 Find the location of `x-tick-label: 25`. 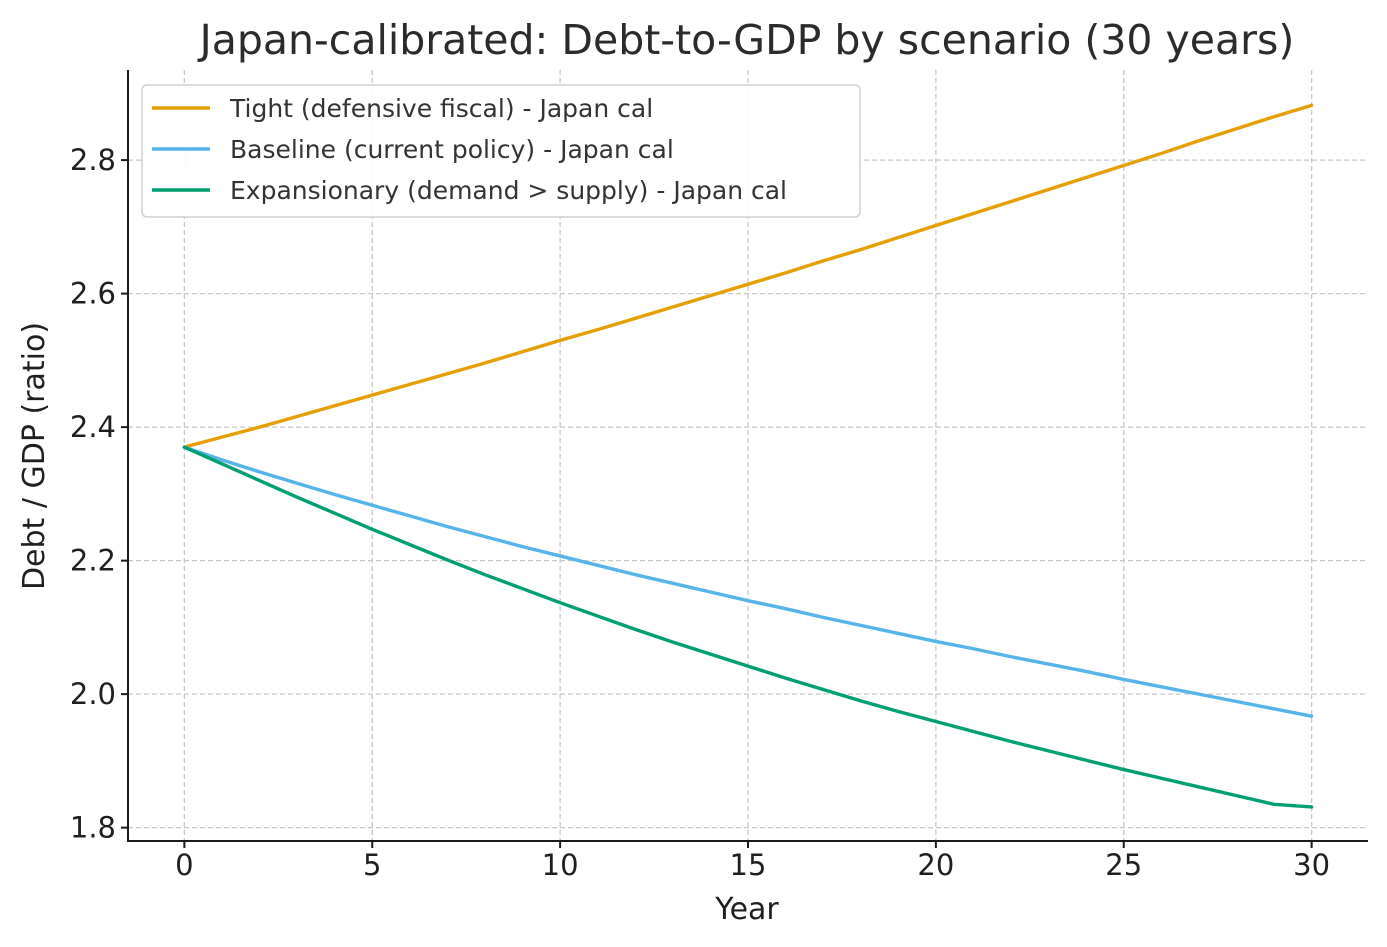

x-tick-label: 25 is located at coordinates (1123, 865).